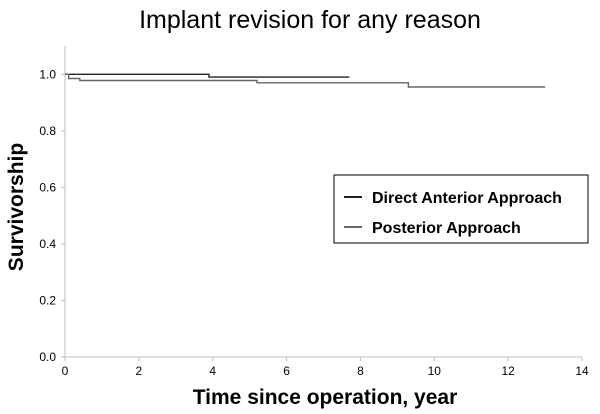 The image size is (600, 414). What do you see at coordinates (47, 357) in the screenshot?
I see `y-tick-label: 0.0` at bounding box center [47, 357].